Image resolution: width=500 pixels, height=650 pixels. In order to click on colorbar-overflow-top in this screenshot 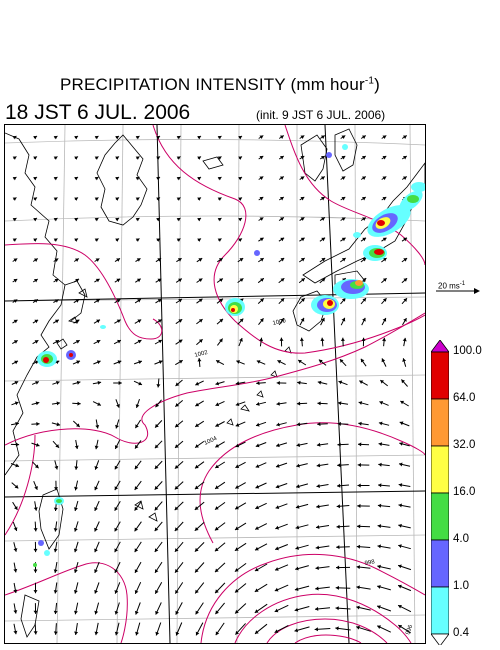, I will do `click(440, 346)`.